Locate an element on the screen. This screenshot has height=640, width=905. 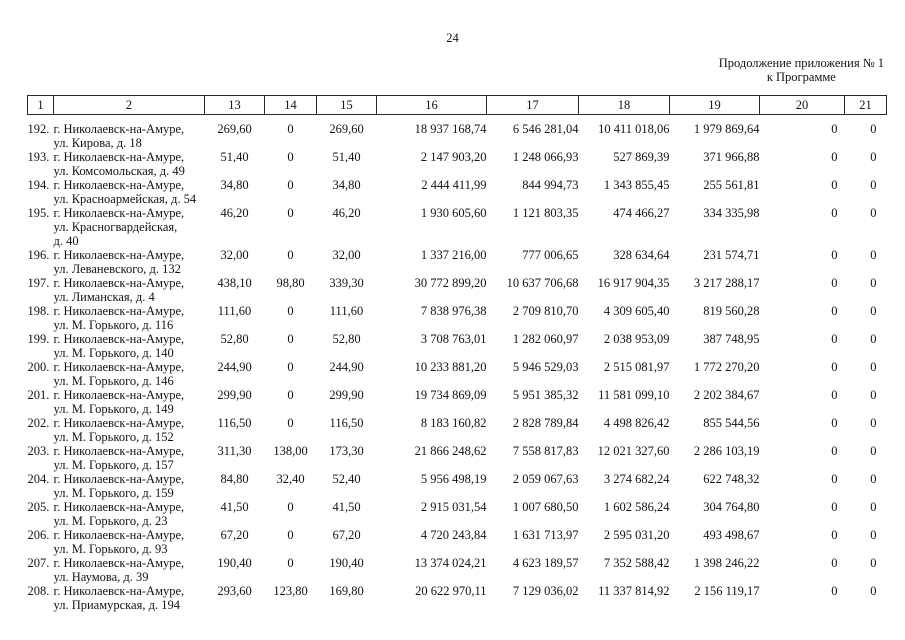
value-cell-15: 67,20 is located at coordinates (346, 535).